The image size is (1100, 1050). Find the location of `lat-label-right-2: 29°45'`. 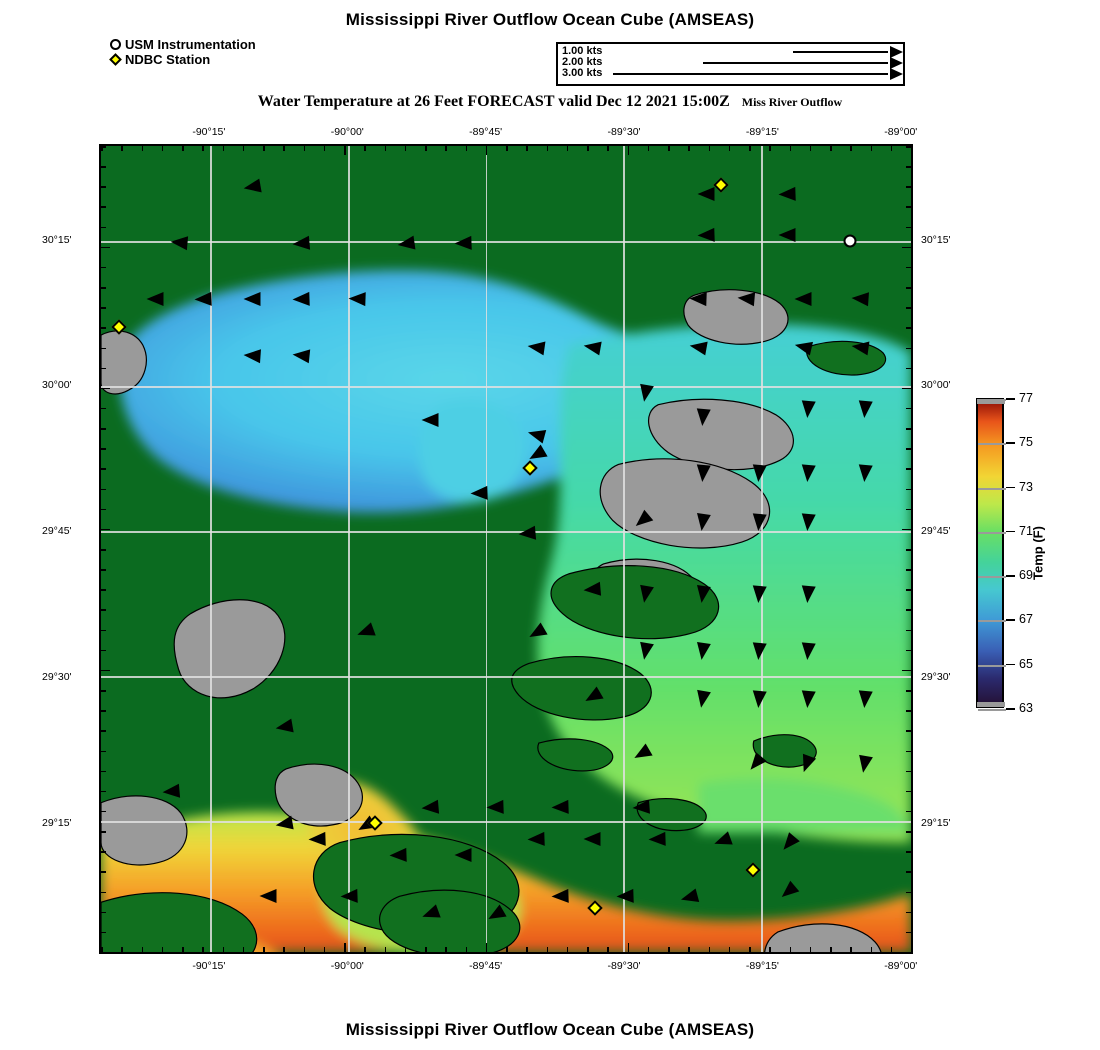

lat-label-right-2: 29°45' is located at coordinates (936, 531).